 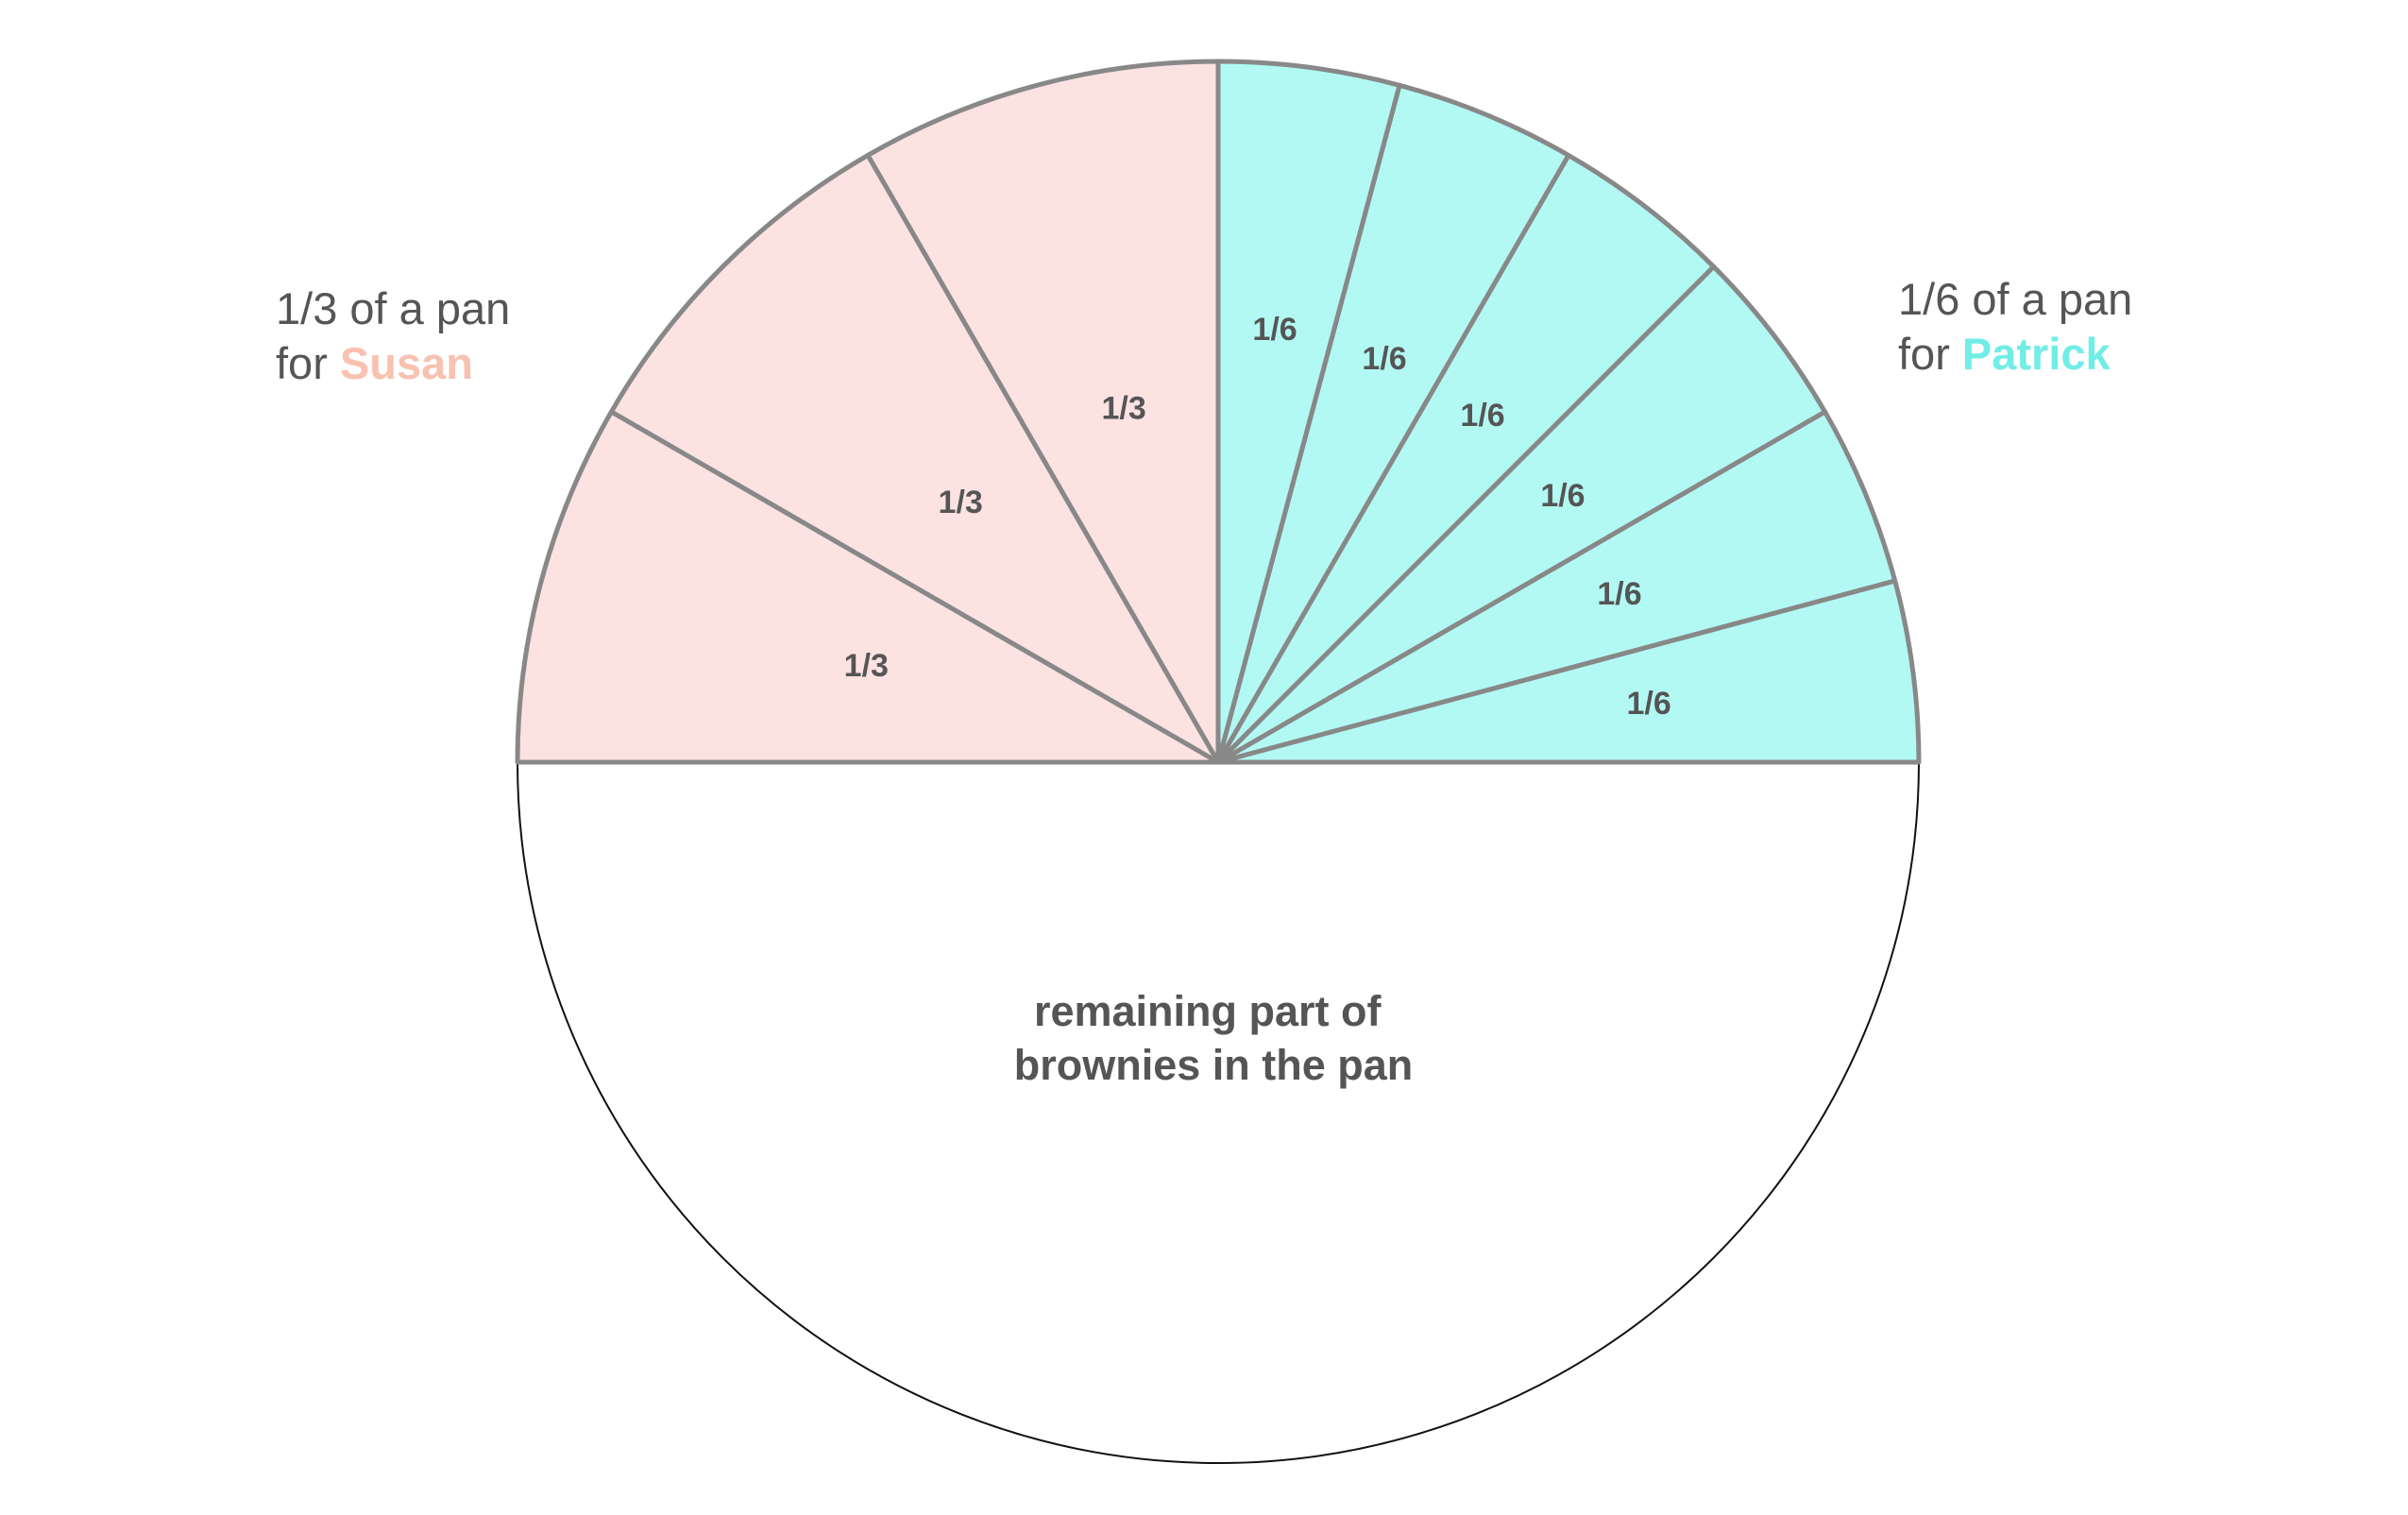 I want to click on patrick-caption-for: for, so click(x=1924, y=354).